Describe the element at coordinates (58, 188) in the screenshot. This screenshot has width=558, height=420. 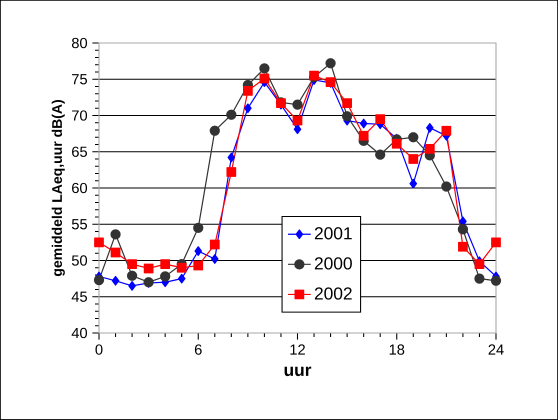
I see `y-axis-title: gemiddeld LAeq,uur dB(A)` at that location.